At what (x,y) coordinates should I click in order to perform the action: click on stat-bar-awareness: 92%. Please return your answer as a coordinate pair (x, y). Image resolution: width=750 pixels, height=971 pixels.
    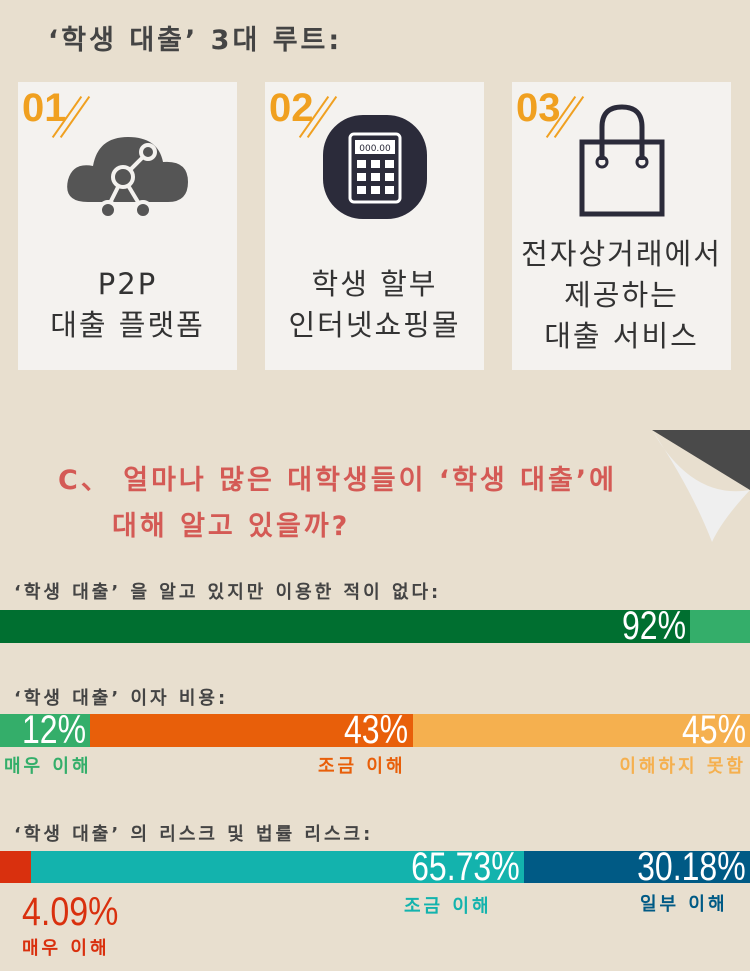
    Looking at the image, I should click on (375, 626).